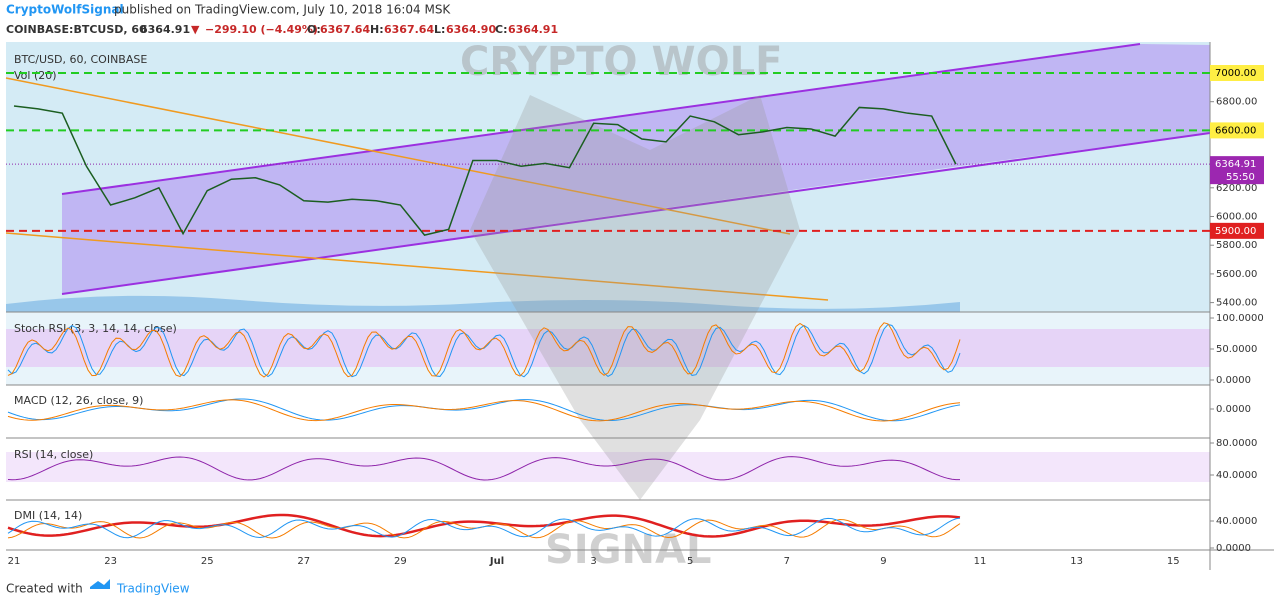 The height and width of the screenshot is (611, 1274). I want to click on level-tag-label: 6600.00, so click(1235, 130).